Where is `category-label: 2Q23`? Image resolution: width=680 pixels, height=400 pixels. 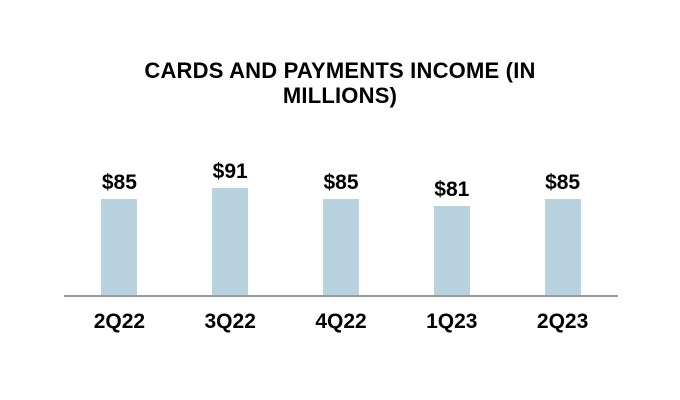 category-label: 2Q23 is located at coordinates (562, 321).